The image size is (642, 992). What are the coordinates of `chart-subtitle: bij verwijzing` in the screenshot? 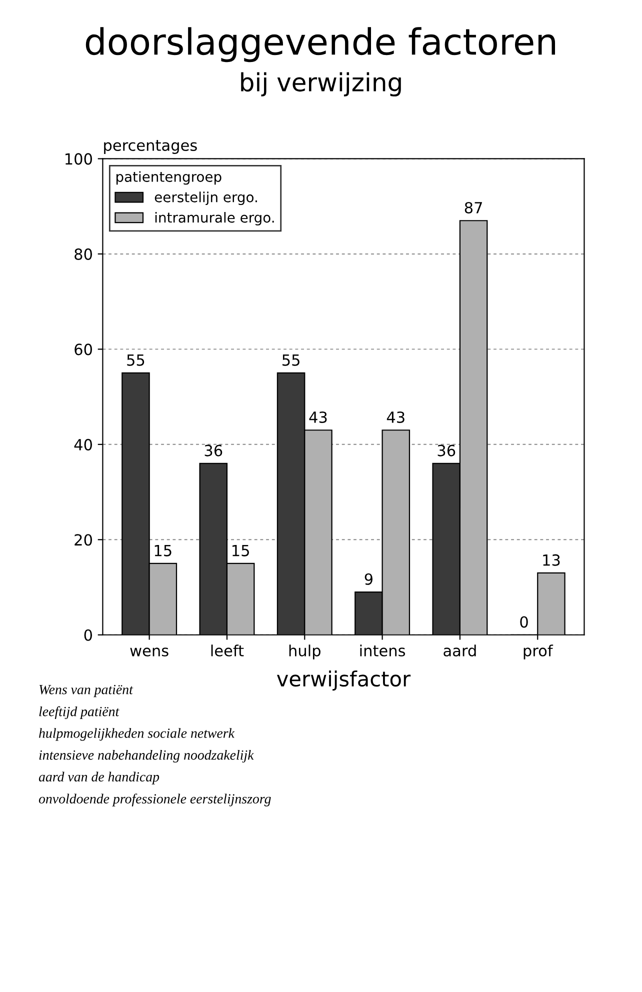 It's located at (321, 84).